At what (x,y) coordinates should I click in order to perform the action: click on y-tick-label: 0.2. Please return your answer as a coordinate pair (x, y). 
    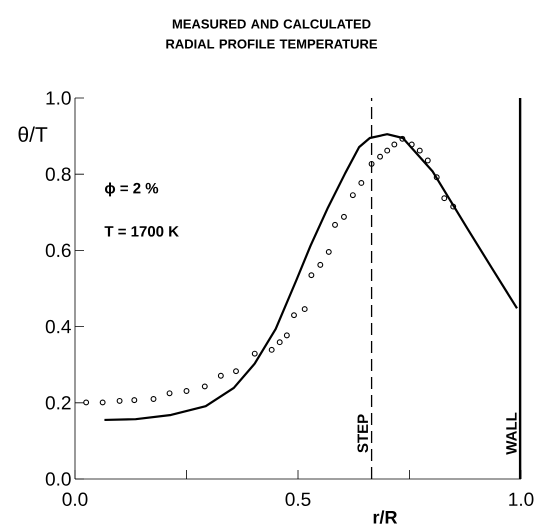
    Looking at the image, I should click on (58, 403).